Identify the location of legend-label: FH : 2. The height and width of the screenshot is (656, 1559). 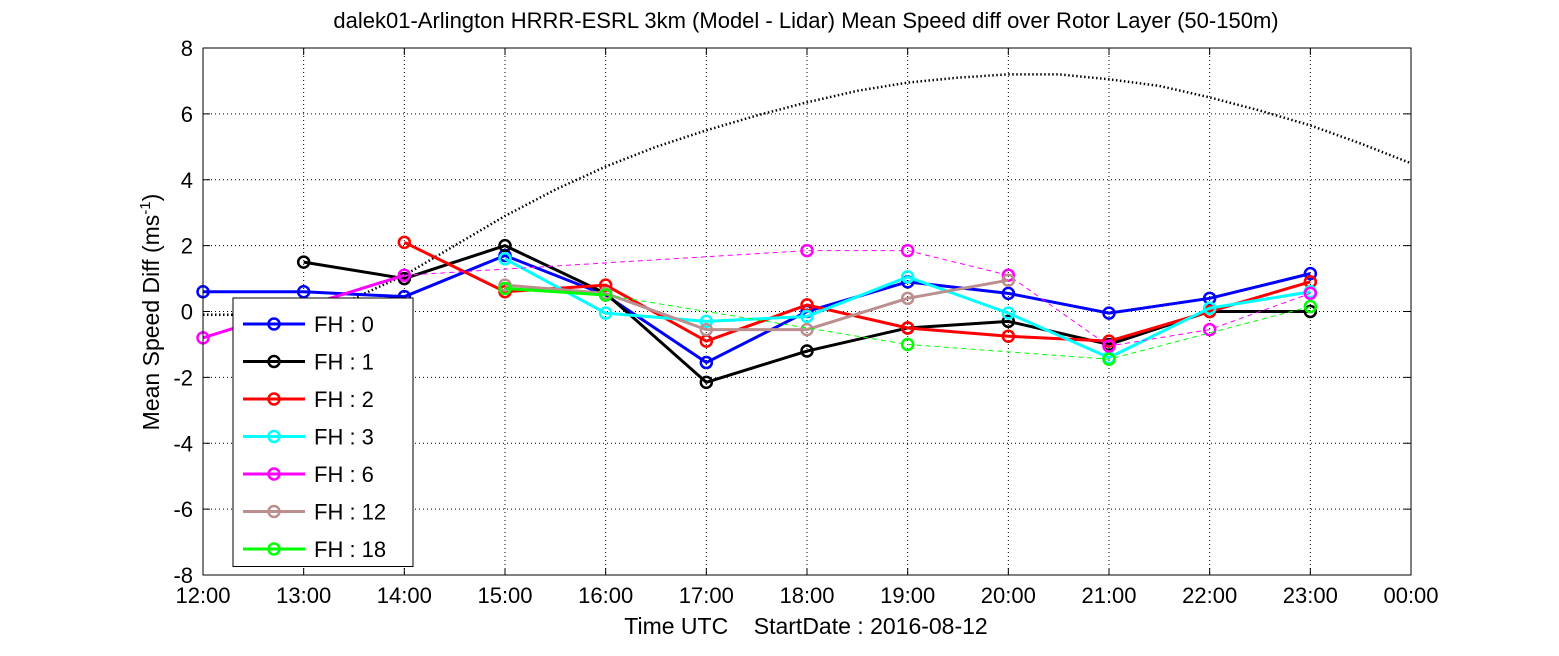
(344, 399).